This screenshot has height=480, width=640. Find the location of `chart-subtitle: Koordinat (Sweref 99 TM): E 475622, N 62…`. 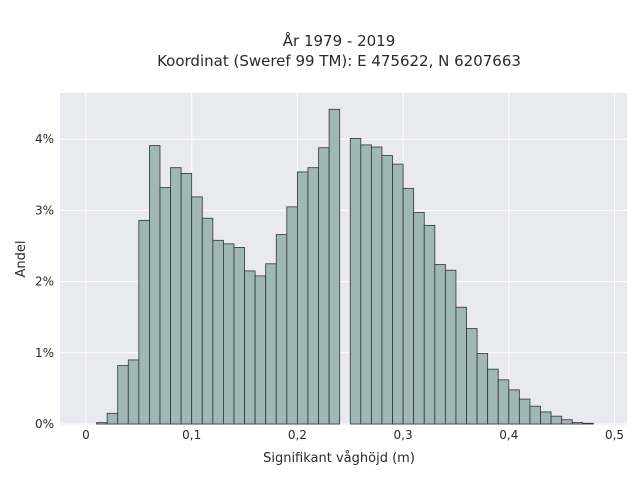

chart-subtitle: Koordinat (Sweref 99 TM): E 475622, N 62… is located at coordinates (339, 61).